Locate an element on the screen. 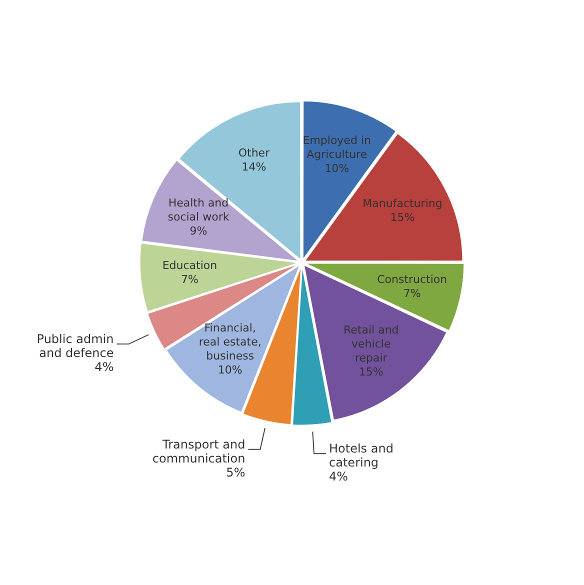 This screenshot has height=585, width=584. slice-label: Employed in Agriculture is located at coordinates (336, 148).